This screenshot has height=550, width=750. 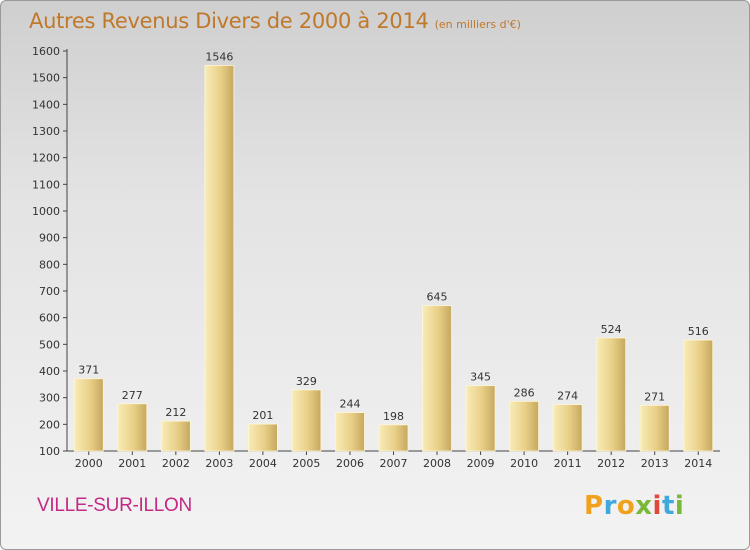 What do you see at coordinates (611, 329) in the screenshot?
I see `value-label: 524` at bounding box center [611, 329].